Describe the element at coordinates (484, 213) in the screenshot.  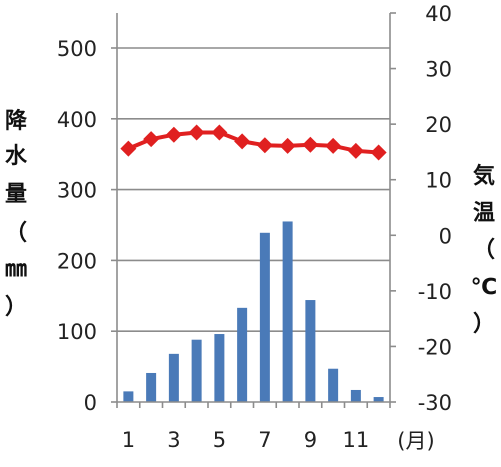
I see `right-axis-title-char: 温` at that location.